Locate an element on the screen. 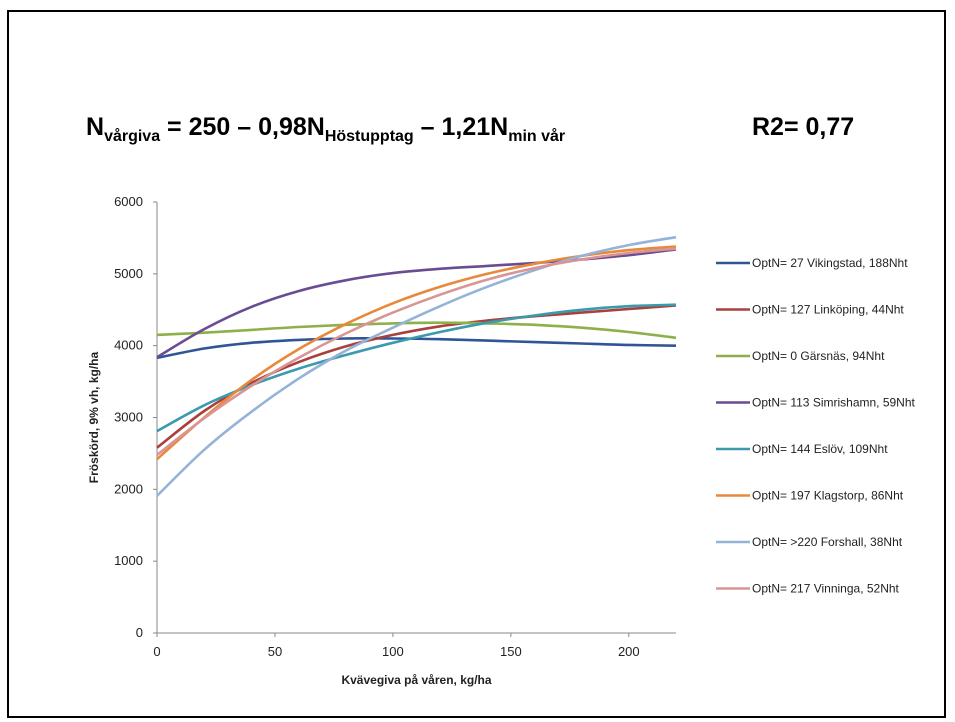 The width and height of the screenshot is (955, 722). legend-label-8: OptN= 217 Vinninga, 52Nht is located at coordinates (826, 589).